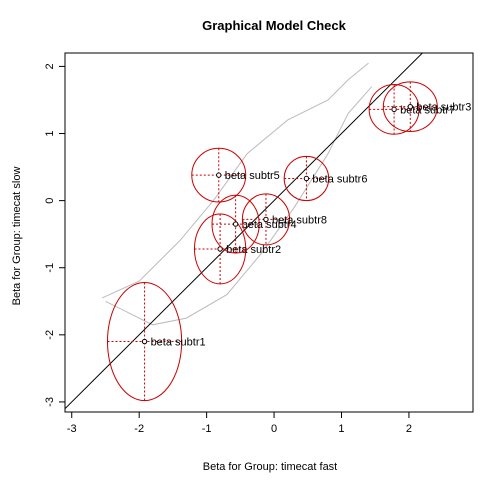 Image resolution: width=480 pixels, height=480 pixels. What do you see at coordinates (17, 236) in the screenshot?
I see `y-axis-label: Beta for Group: timecat slow` at bounding box center [17, 236].